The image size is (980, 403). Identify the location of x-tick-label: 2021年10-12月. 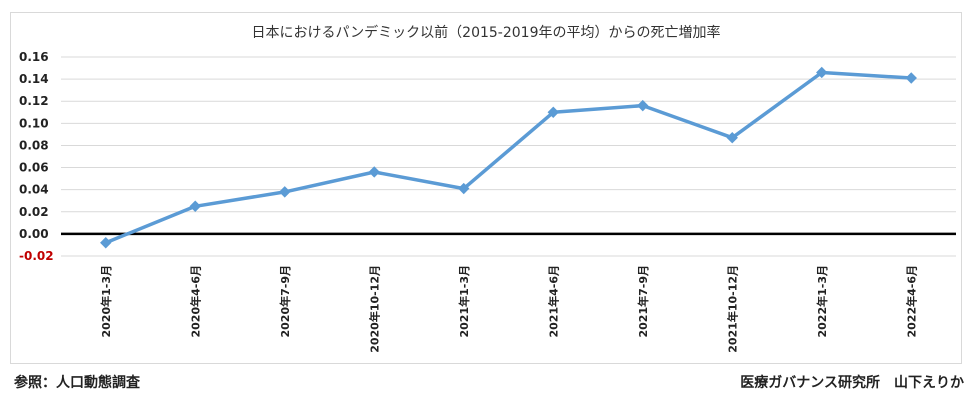
(732, 309).